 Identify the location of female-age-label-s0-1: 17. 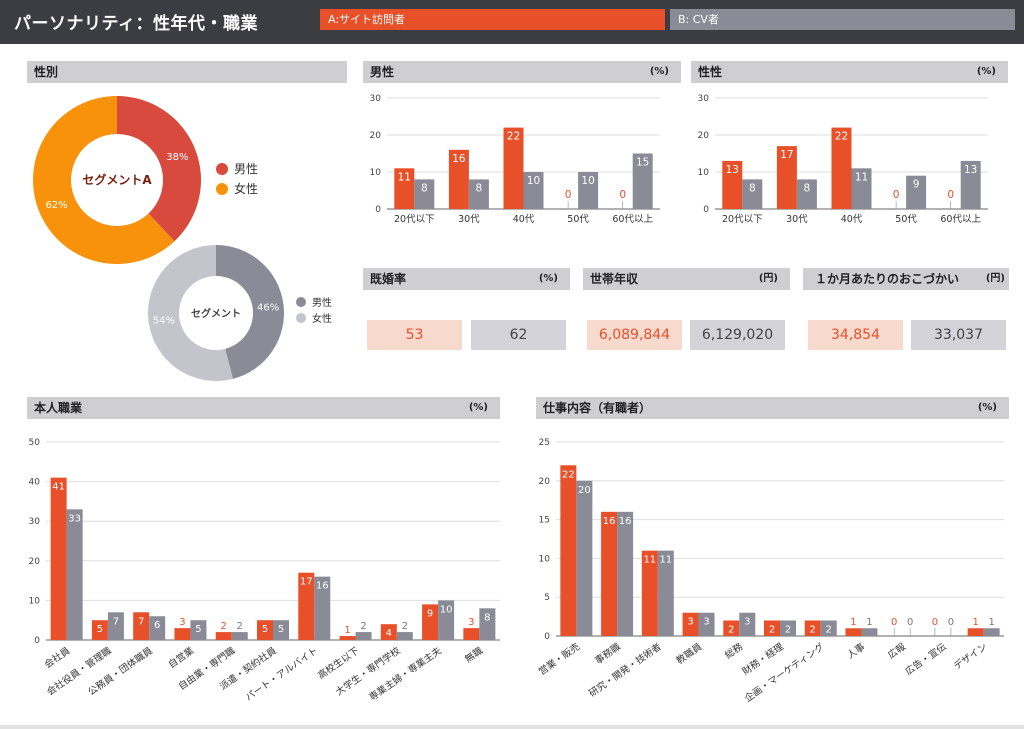
(786, 155).